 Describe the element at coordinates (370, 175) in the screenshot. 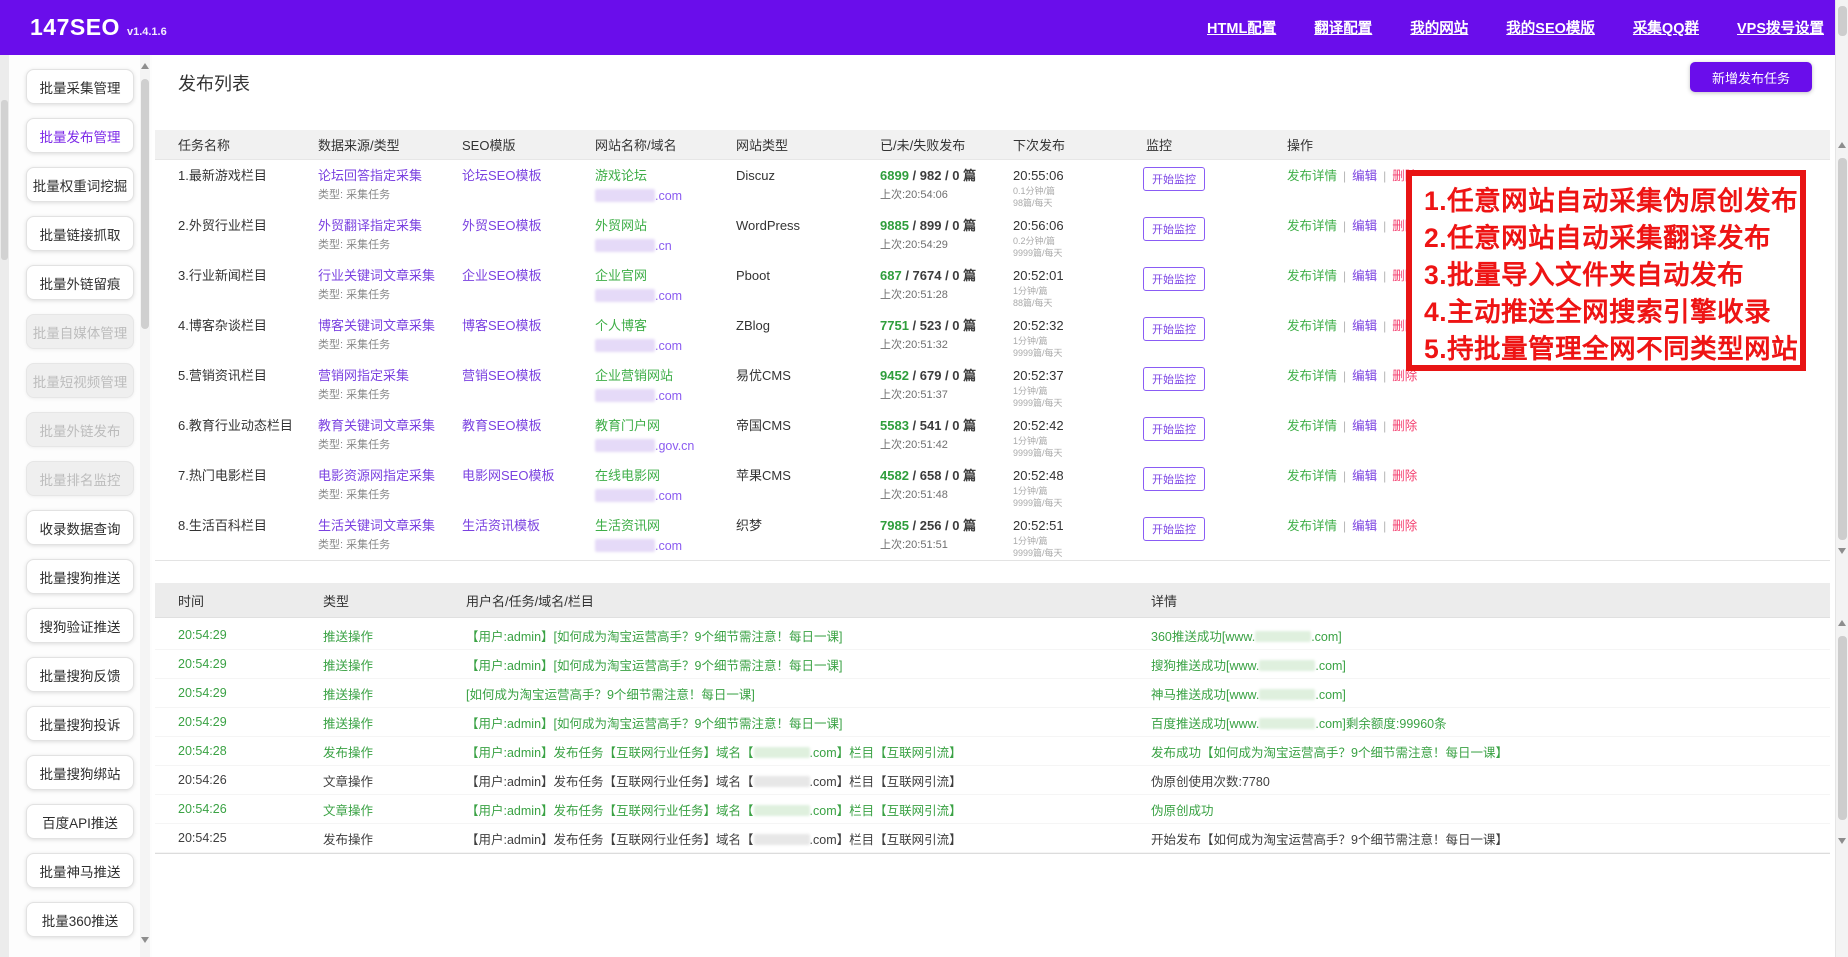

I see `source-link: 论坛回答指定采集` at that location.